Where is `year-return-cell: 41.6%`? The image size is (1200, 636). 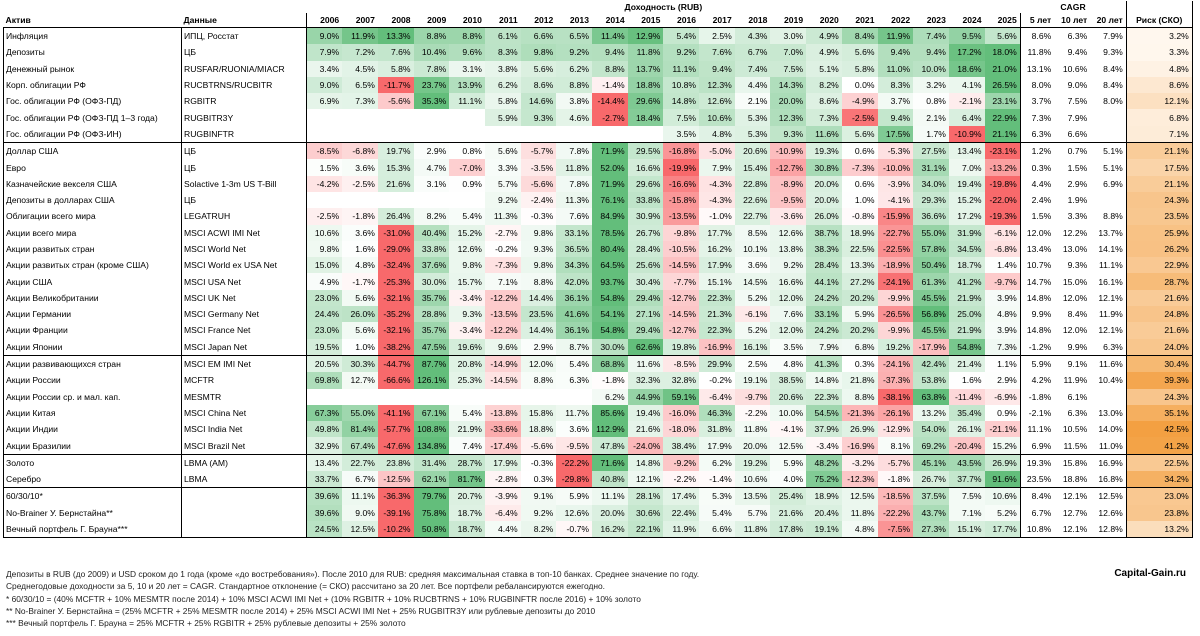 year-return-cell: 41.6% is located at coordinates (574, 314).